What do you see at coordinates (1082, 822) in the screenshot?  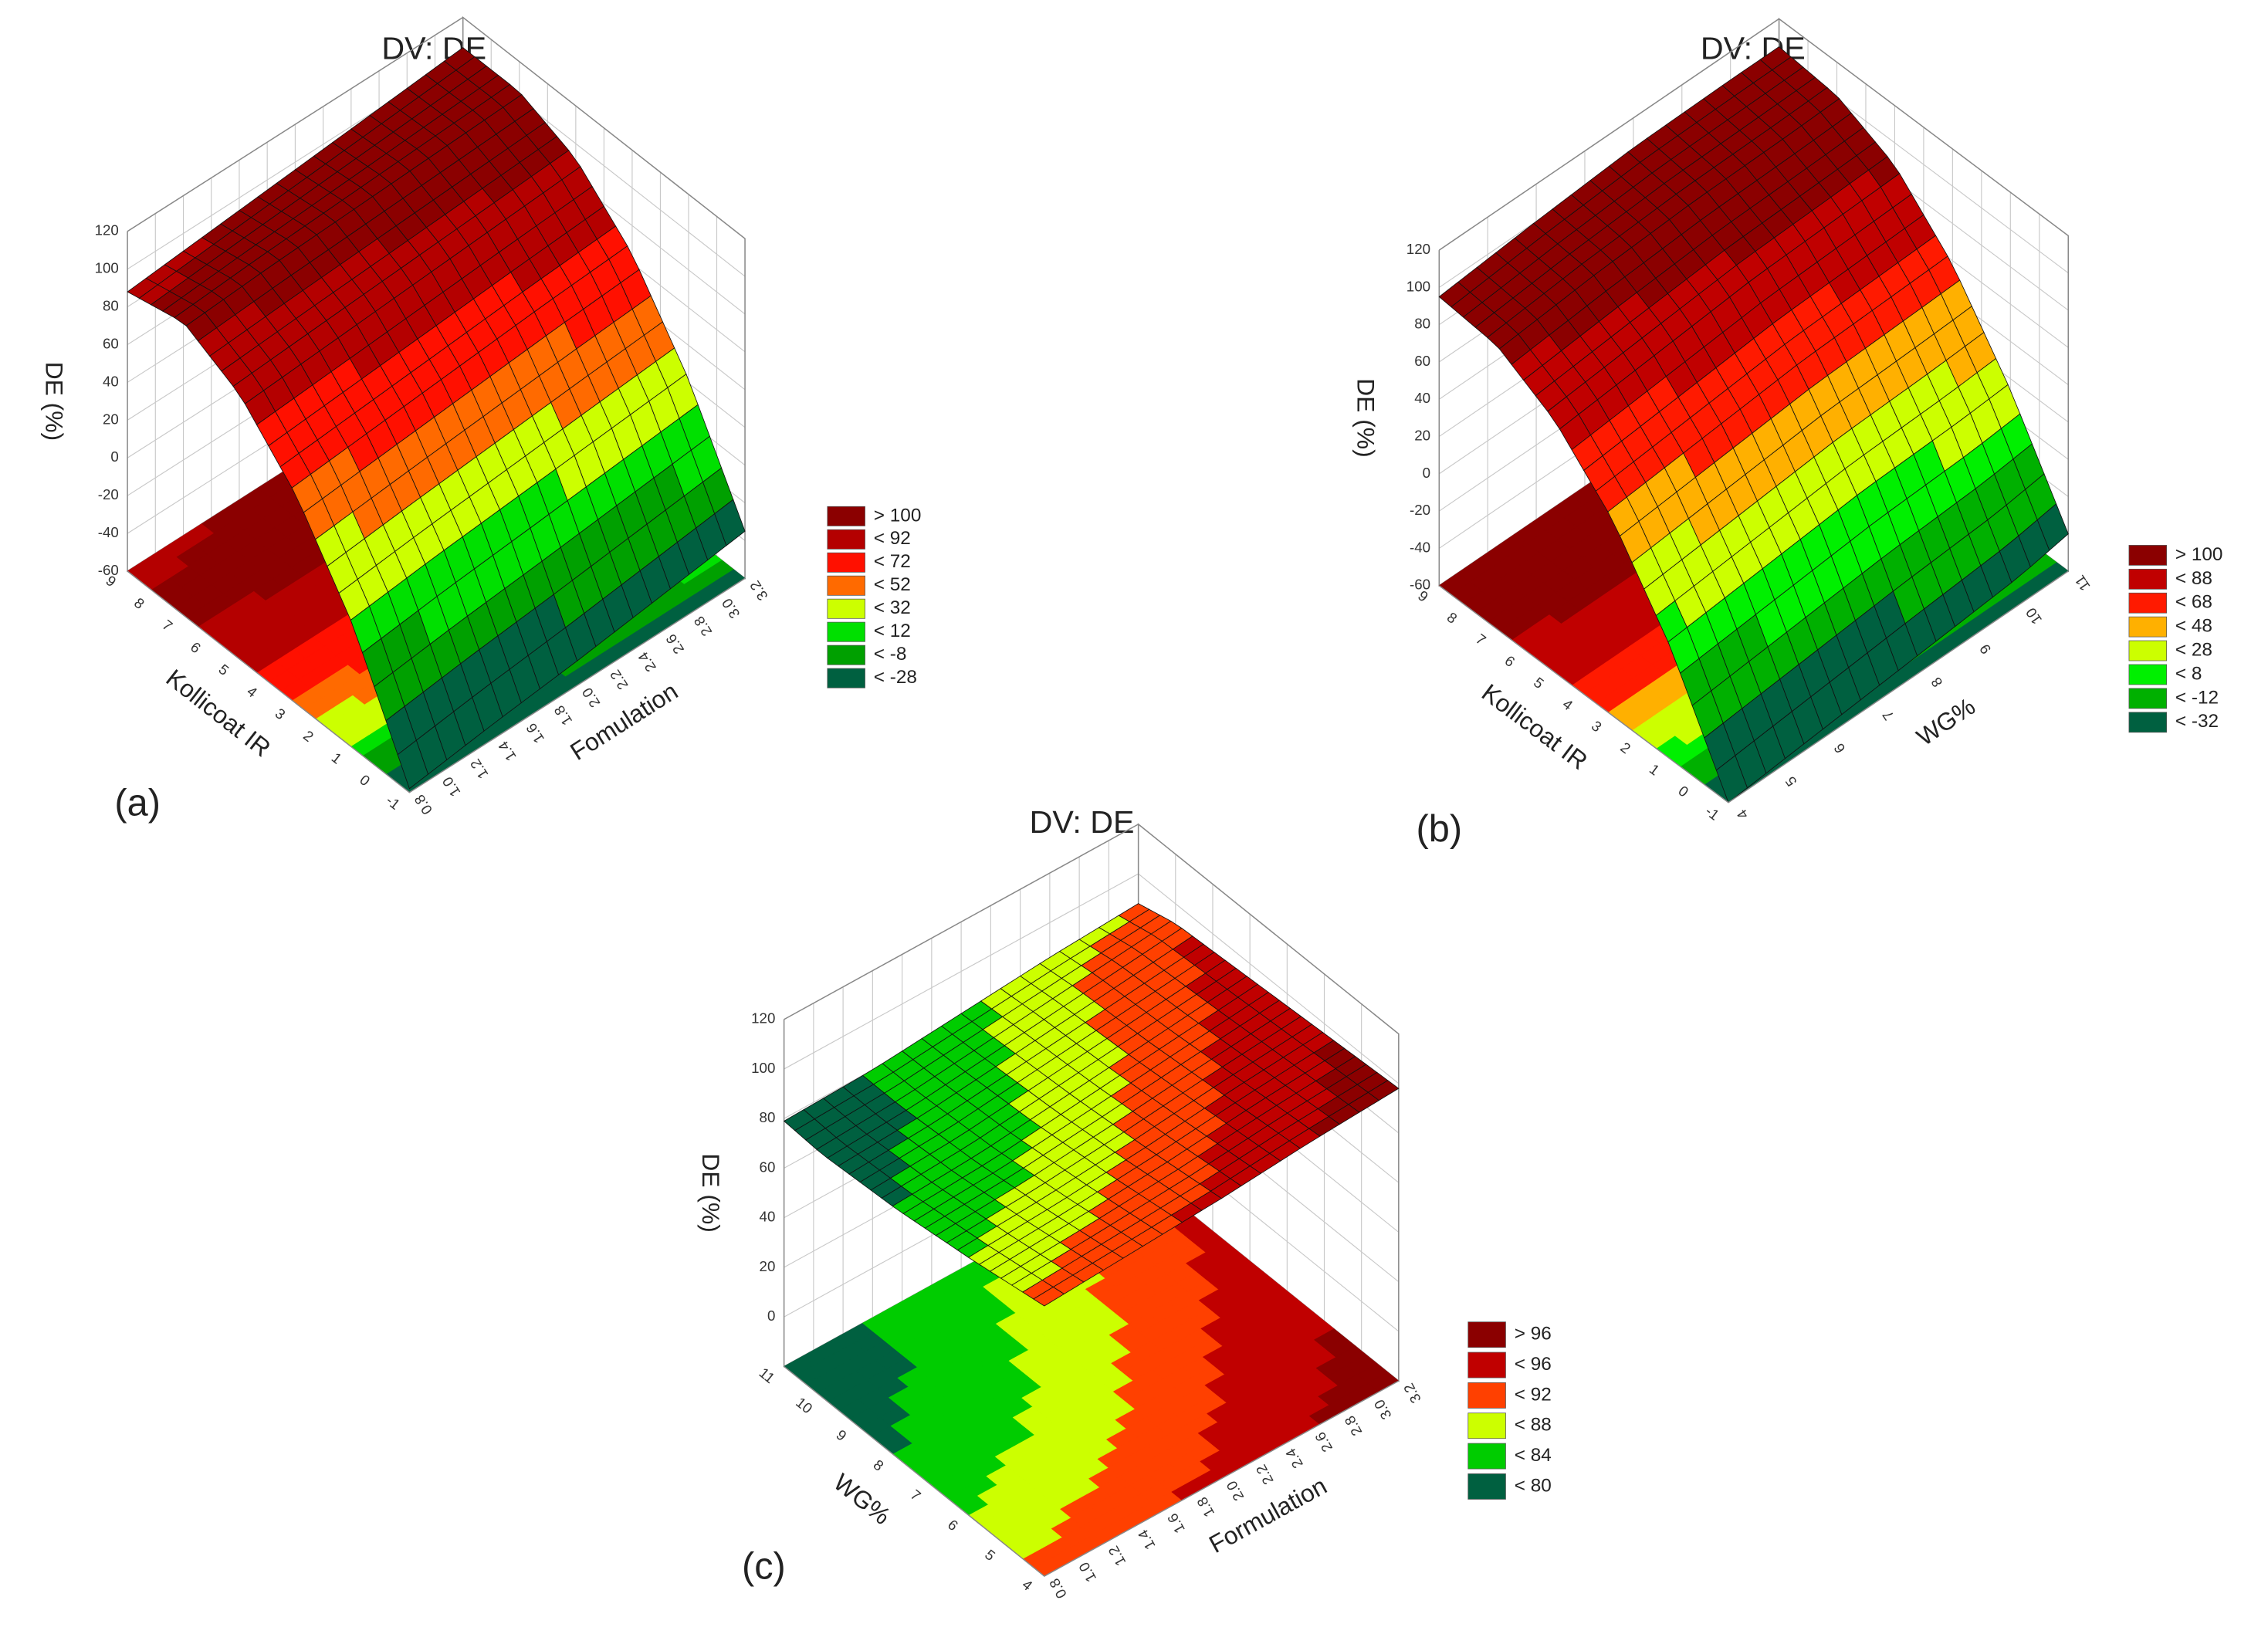 I see `chart-title: DV: DE` at bounding box center [1082, 822].